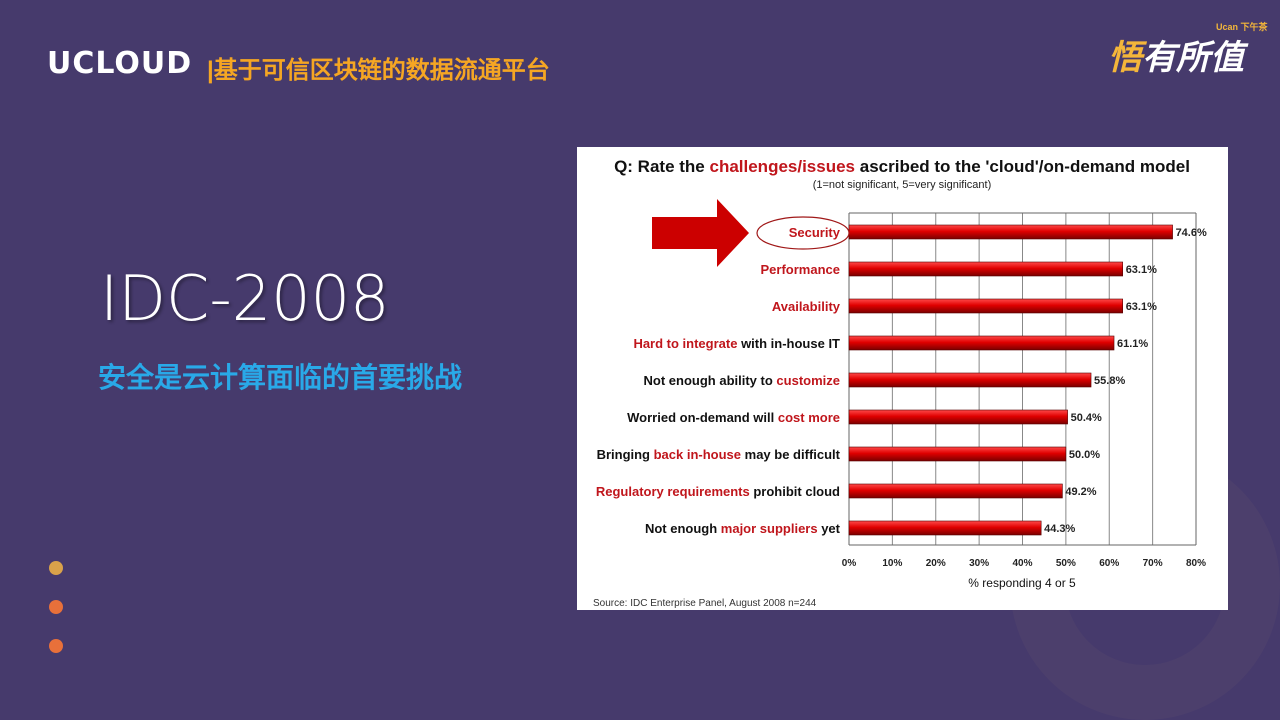  I want to click on category-label: Availability, so click(806, 306).